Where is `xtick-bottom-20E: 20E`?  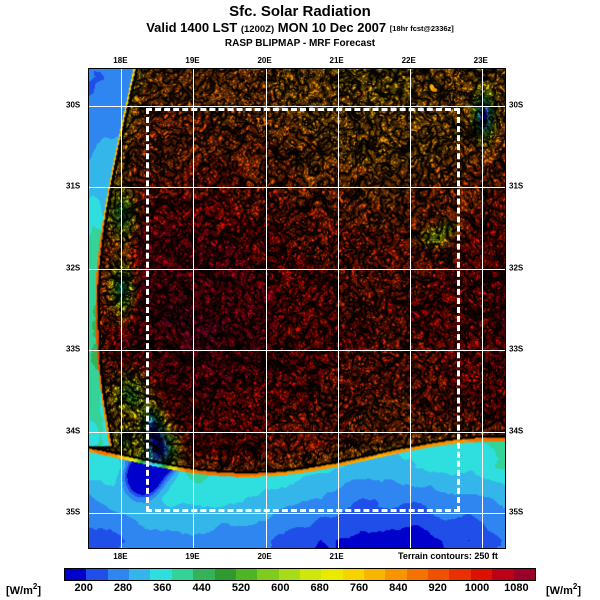 xtick-bottom-20E: 20E is located at coordinates (264, 556).